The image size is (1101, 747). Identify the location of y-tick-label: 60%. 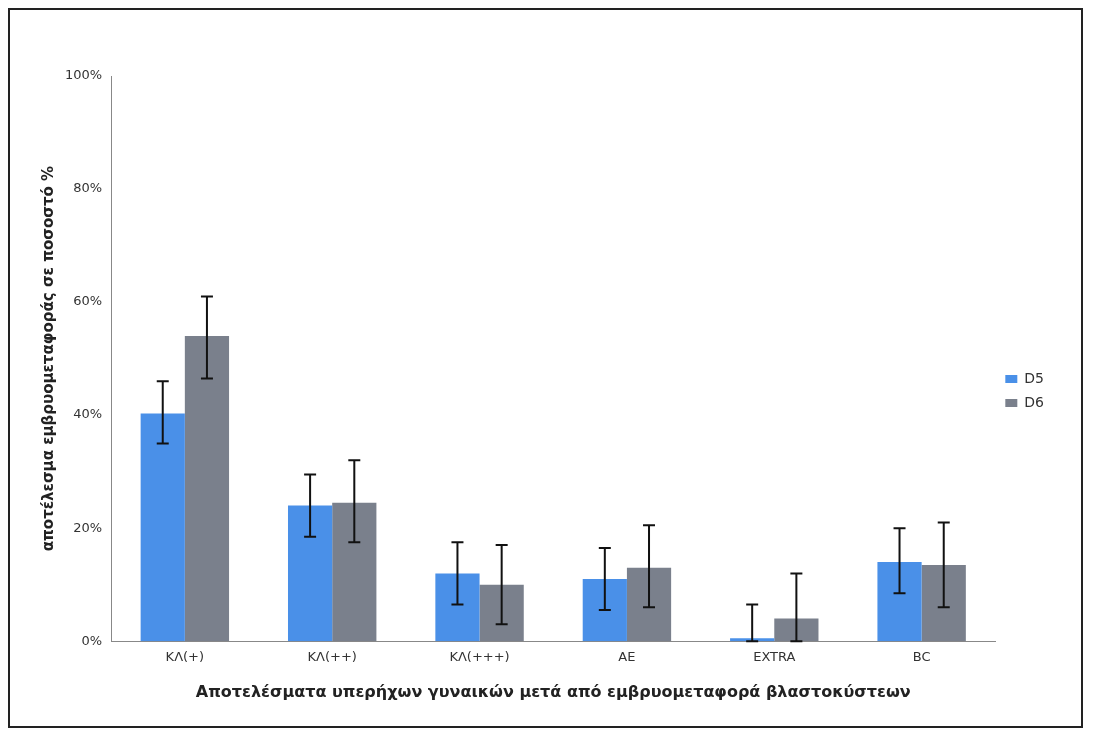
(88, 301).